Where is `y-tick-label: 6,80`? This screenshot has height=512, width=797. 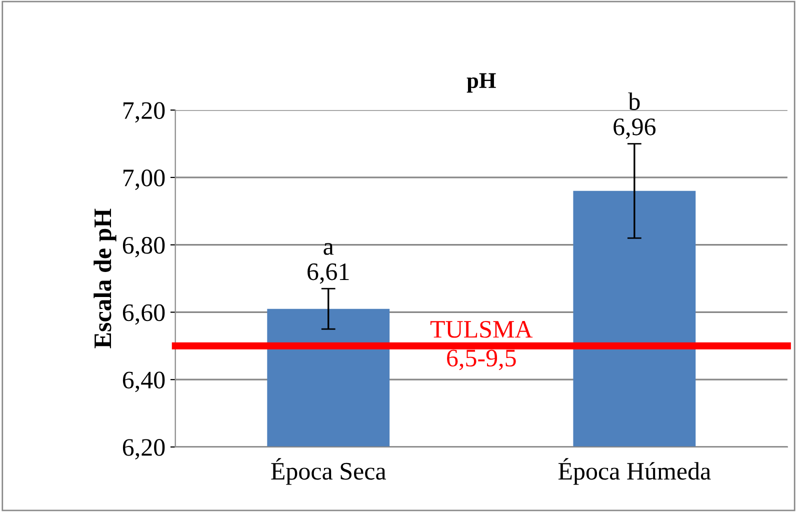
y-tick-label: 6,80 is located at coordinates (143, 247).